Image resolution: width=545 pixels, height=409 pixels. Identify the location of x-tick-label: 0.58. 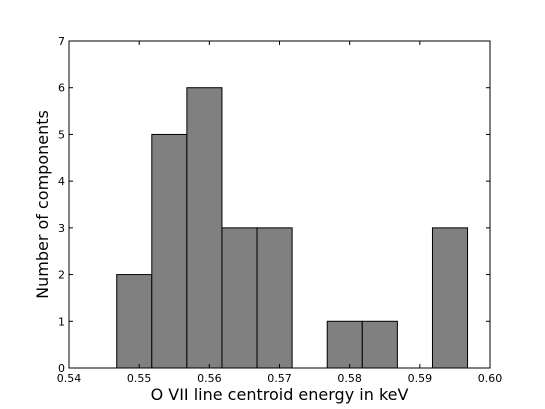
(349, 378).